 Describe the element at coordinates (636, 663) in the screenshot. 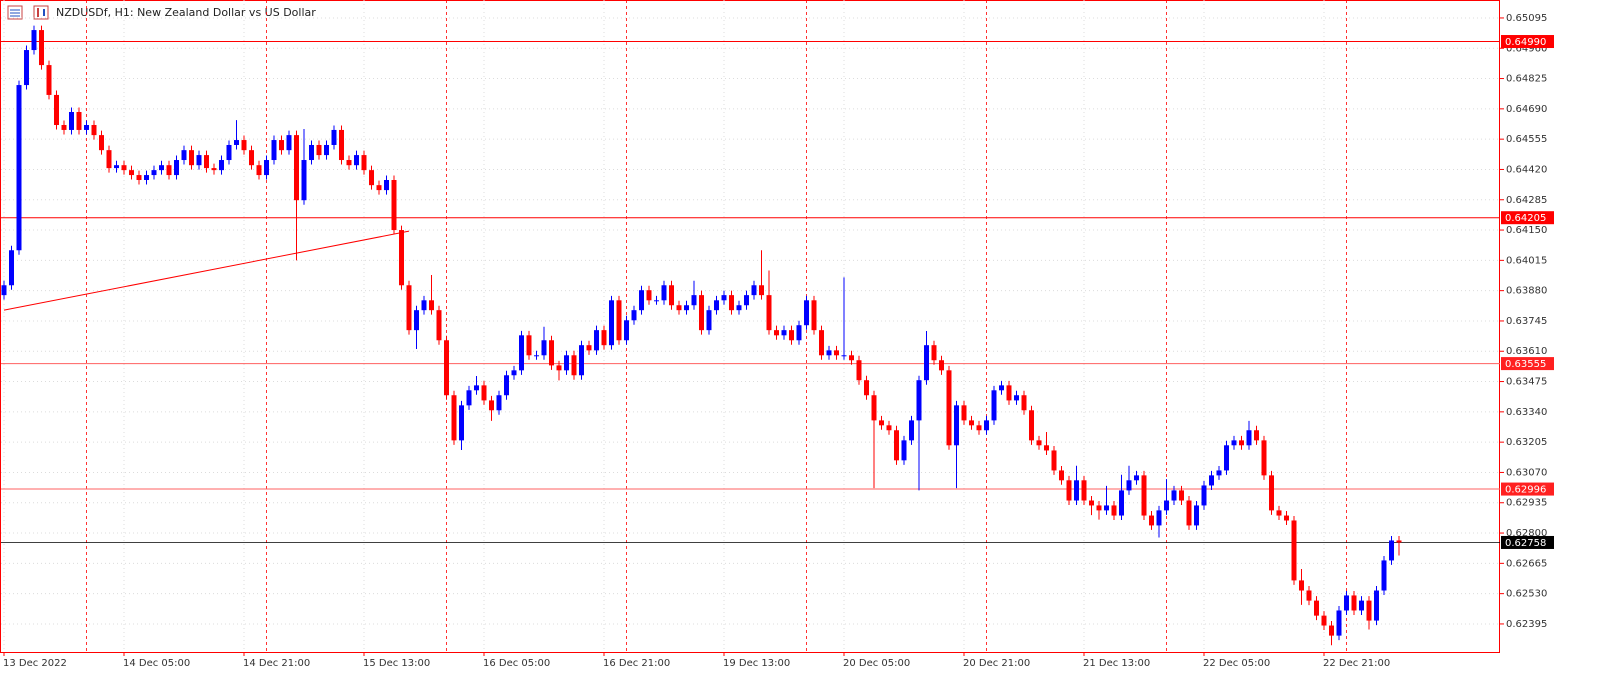

I see `x-tick-label: 16 Dec 21:00` at that location.